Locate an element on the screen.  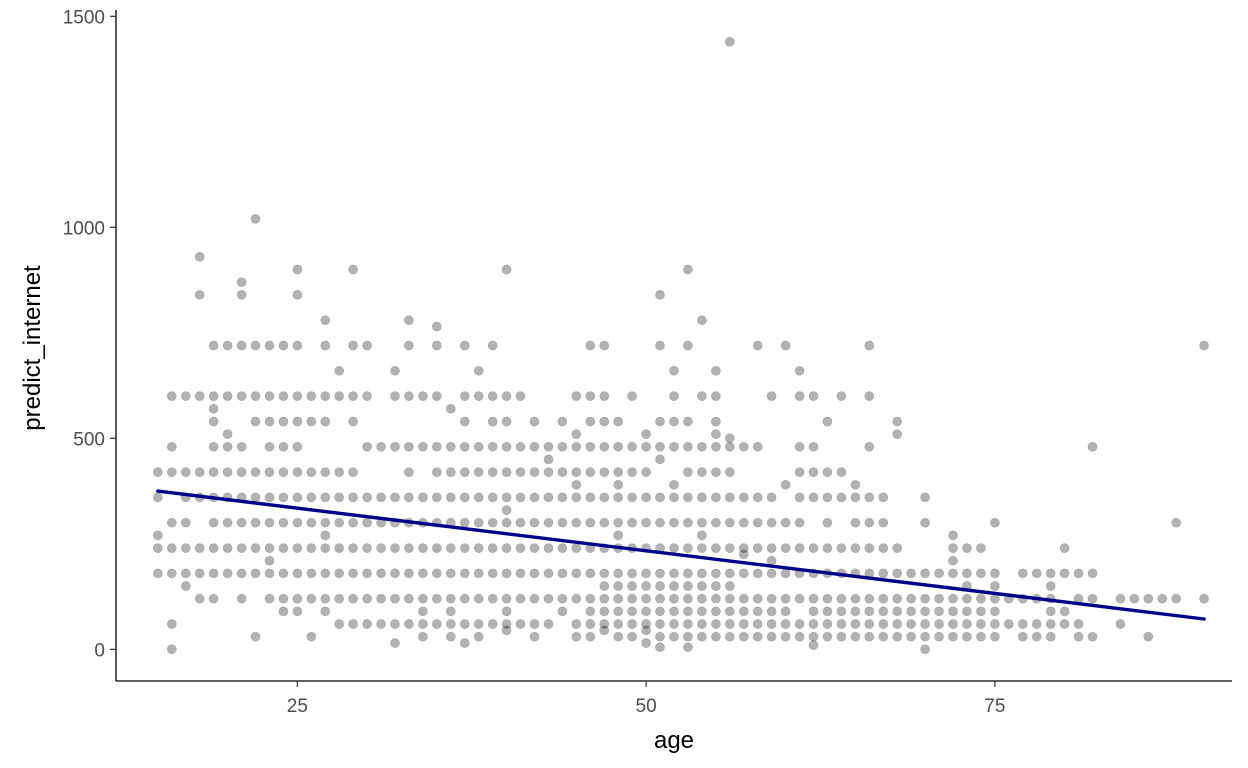
x-tick-label-50: 50 is located at coordinates (646, 706).